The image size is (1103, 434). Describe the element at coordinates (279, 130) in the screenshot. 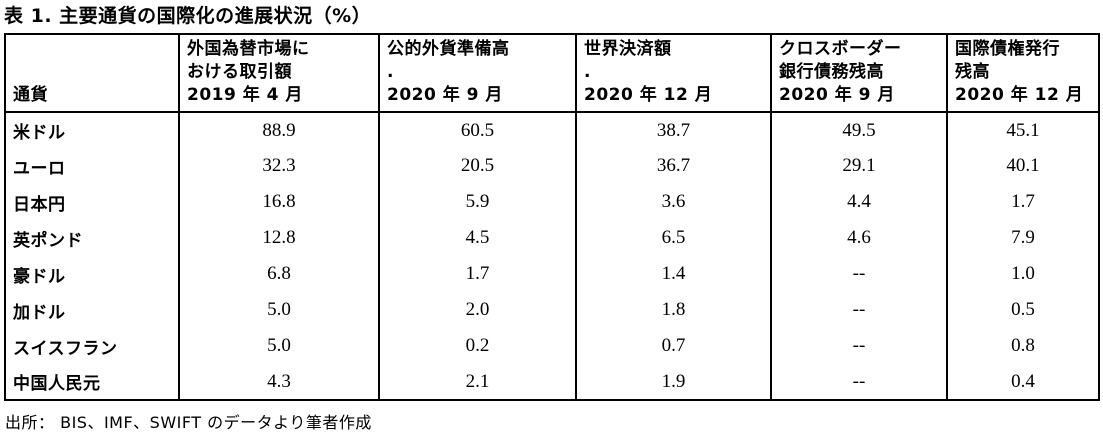

I see `value-cell: 88.9` at that location.